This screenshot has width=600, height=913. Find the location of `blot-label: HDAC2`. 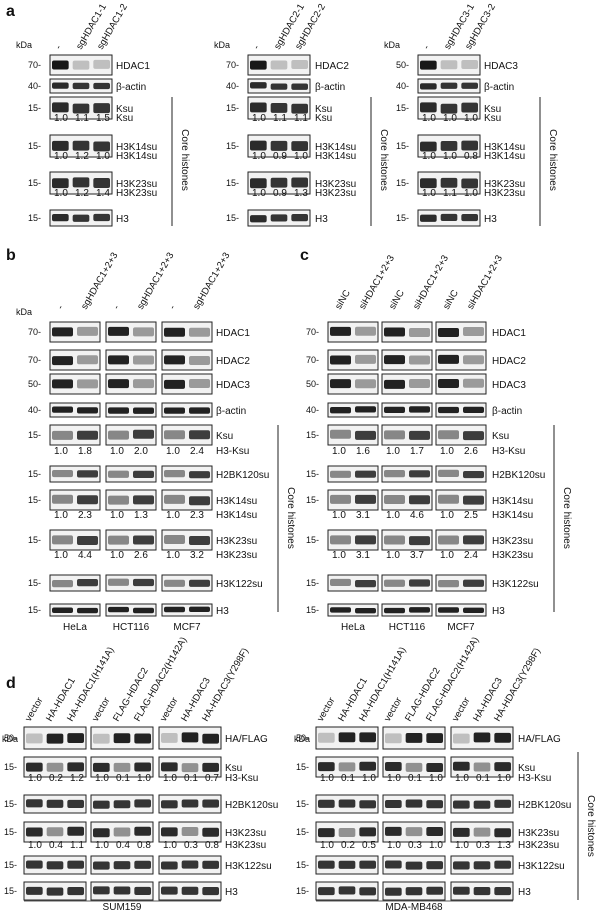

blot-label: HDAC2 is located at coordinates (233, 361).